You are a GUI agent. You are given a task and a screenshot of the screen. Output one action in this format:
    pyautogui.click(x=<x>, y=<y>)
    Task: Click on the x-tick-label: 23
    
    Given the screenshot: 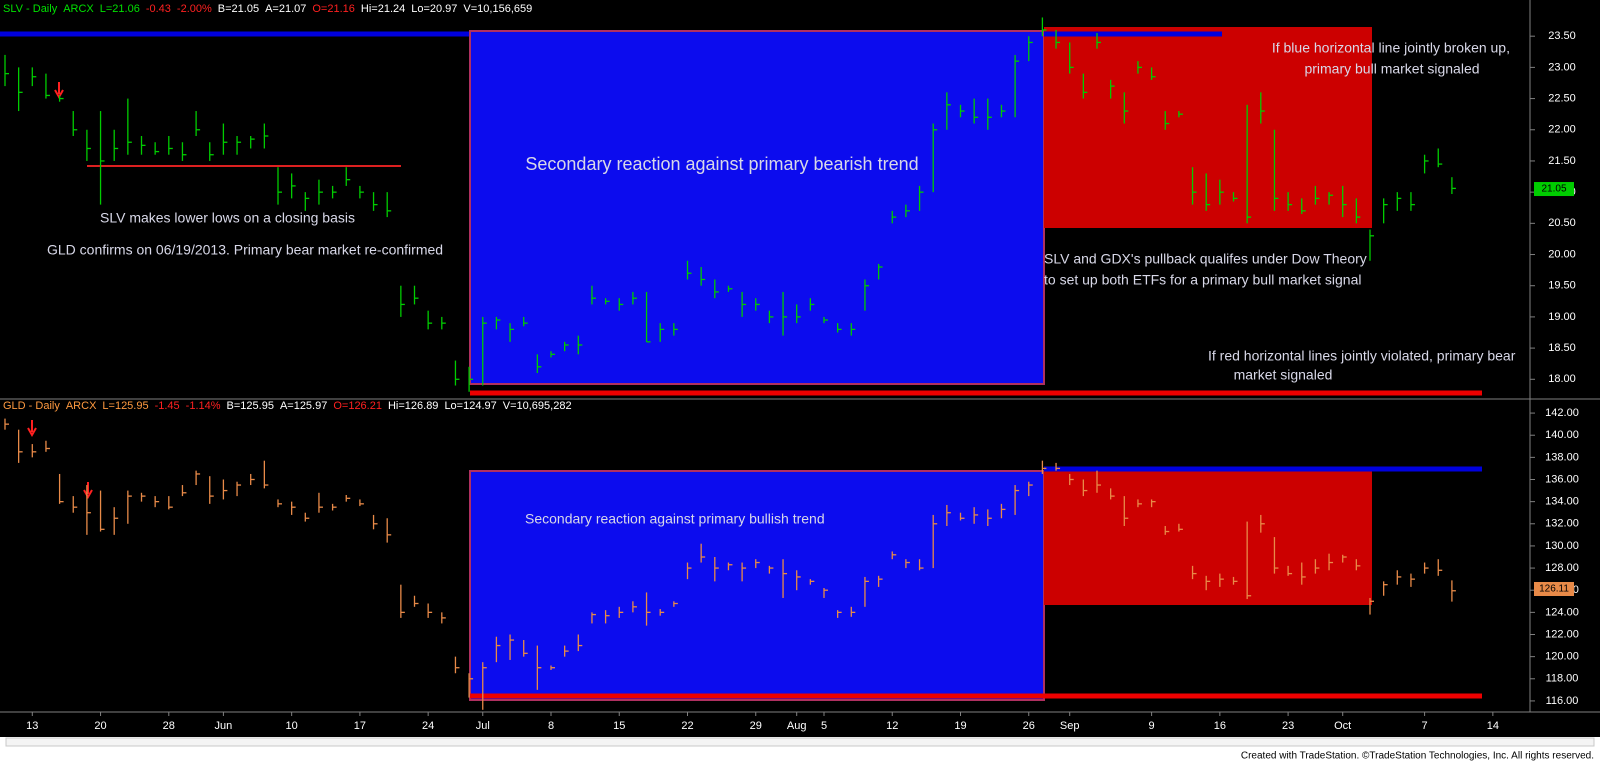 What is the action you would take?
    pyautogui.click(x=1288, y=726)
    